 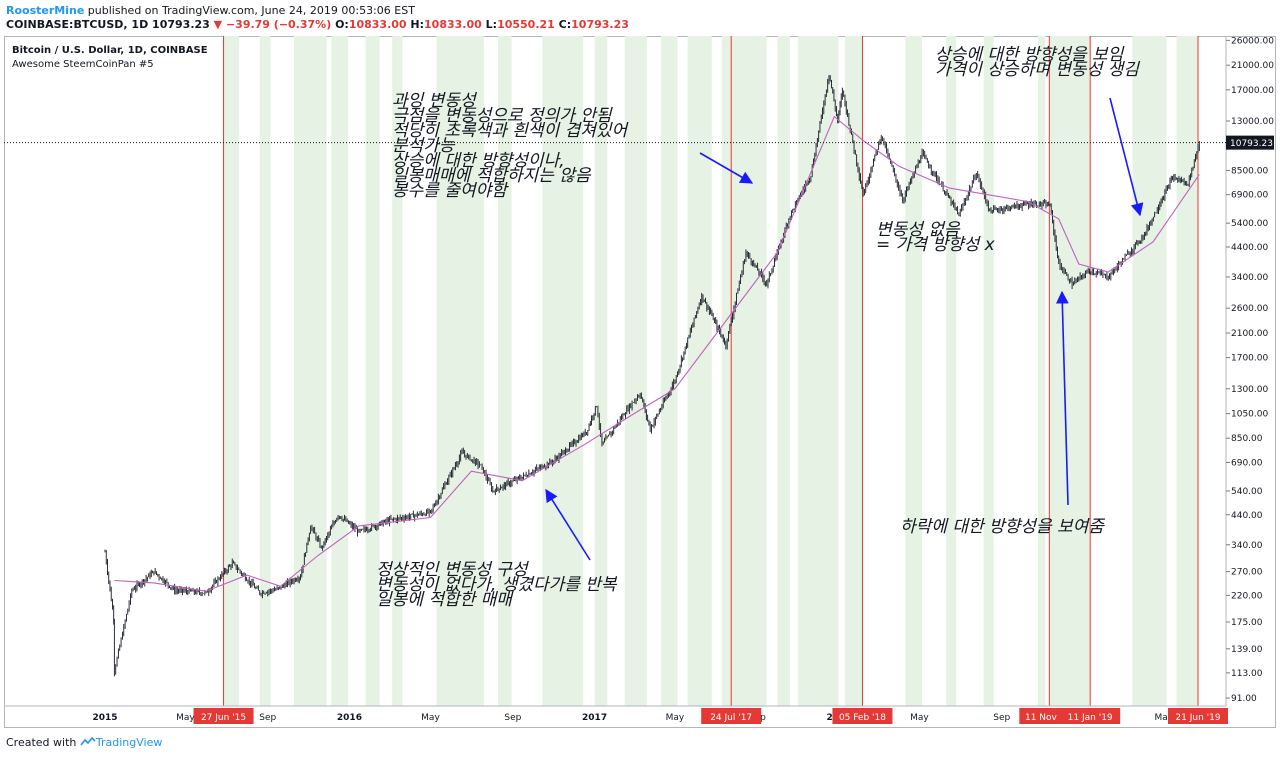 What do you see at coordinates (41, 742) in the screenshot?
I see `created-with-text: Created with` at bounding box center [41, 742].